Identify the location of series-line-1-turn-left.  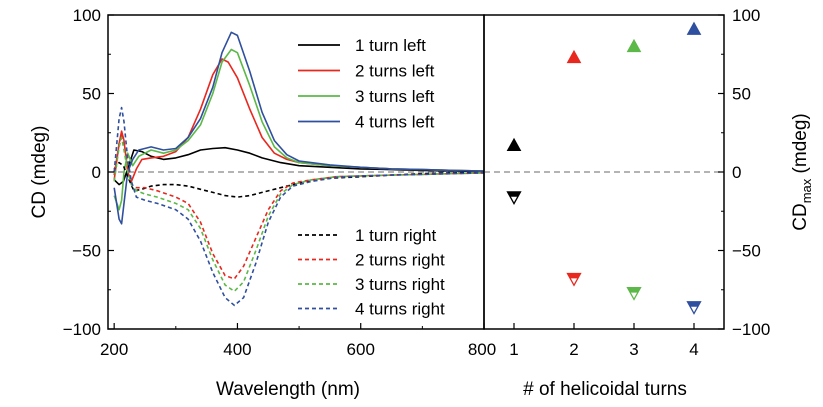
(299, 166).